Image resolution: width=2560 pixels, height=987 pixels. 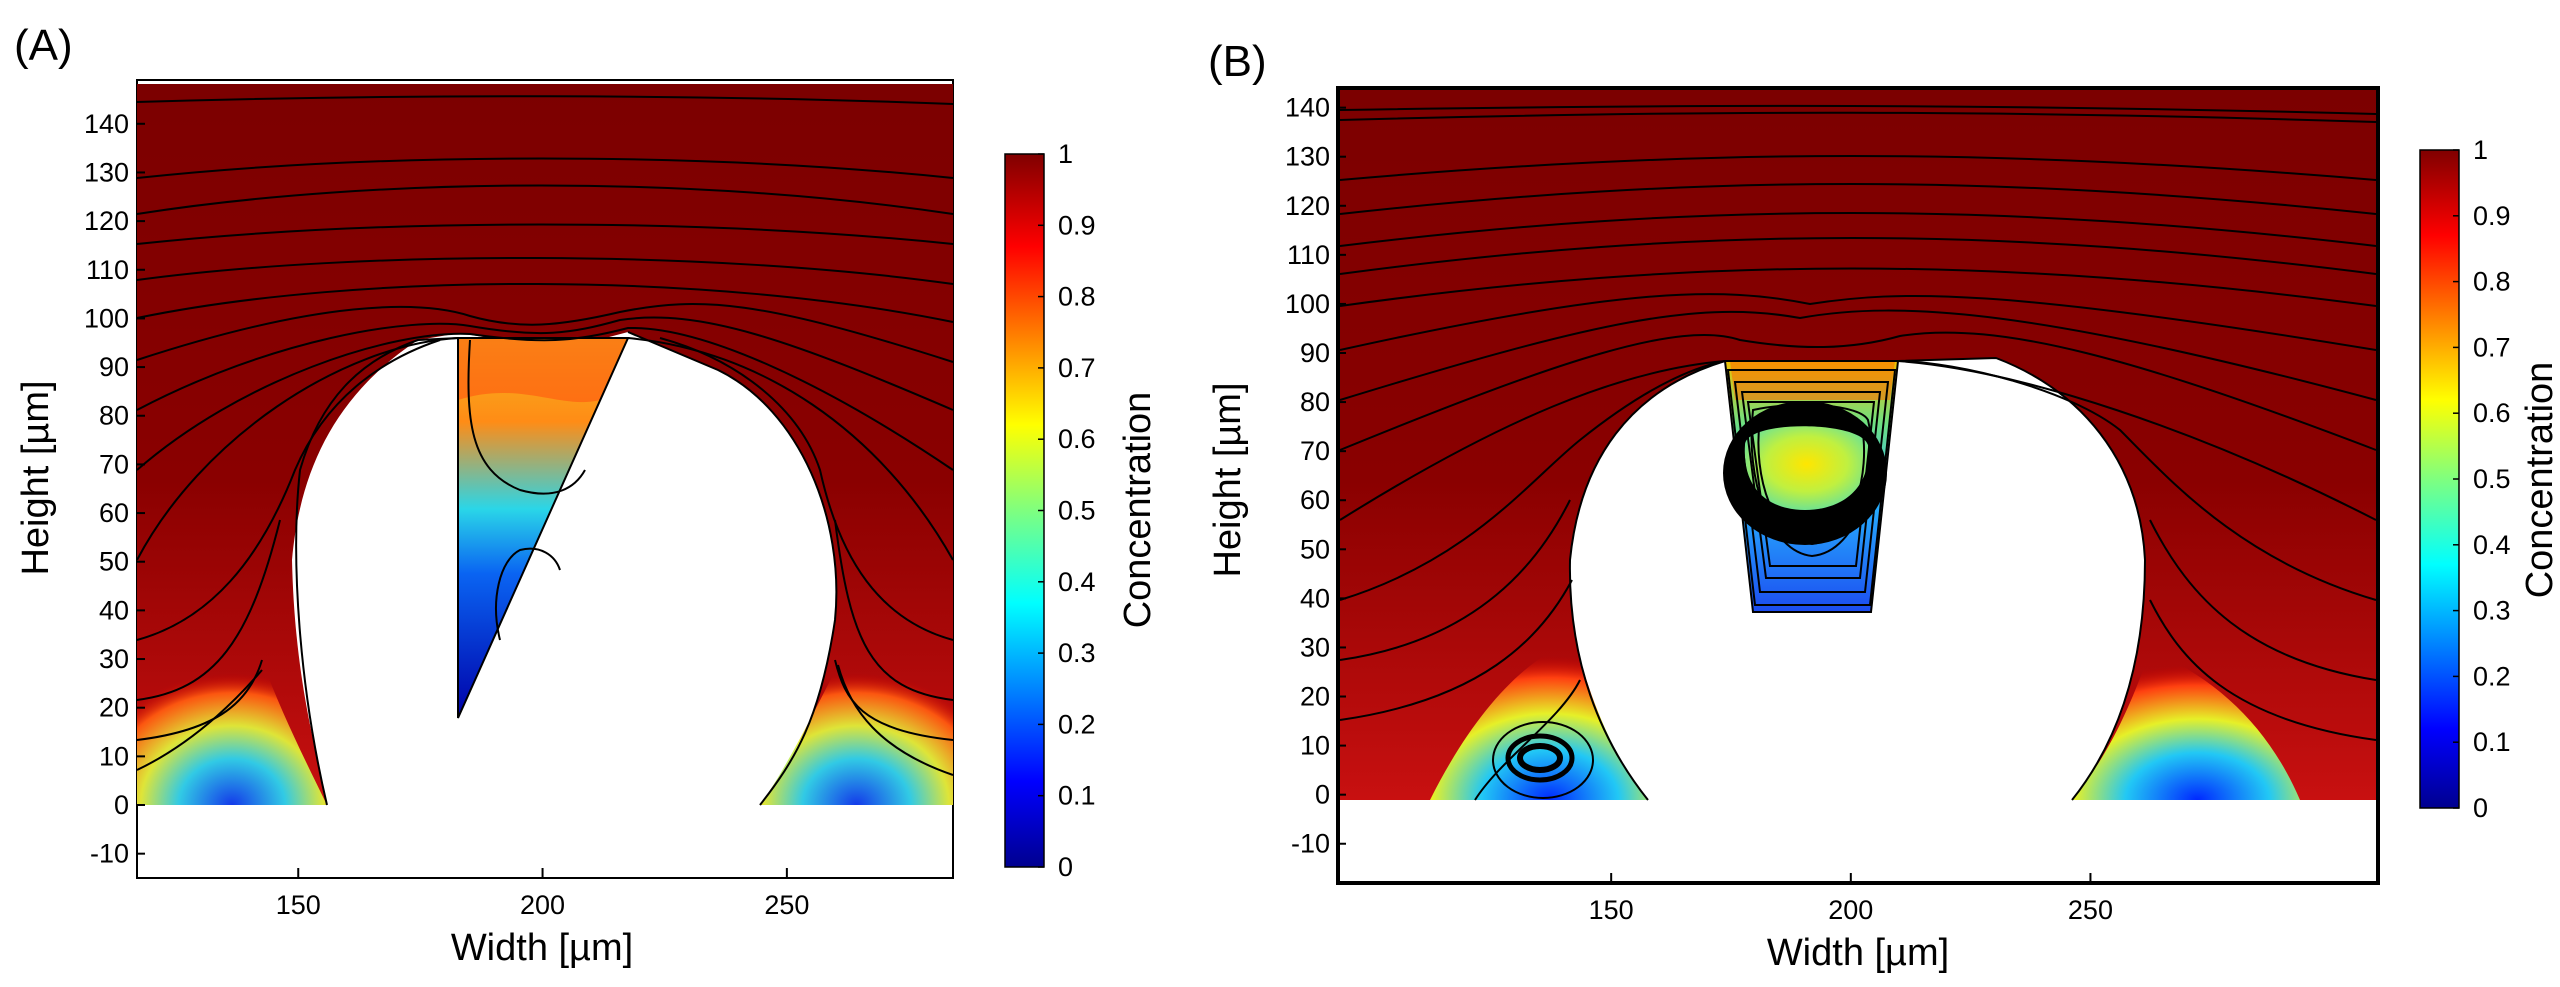 What do you see at coordinates (1237, 61) in the screenshot?
I see `panel-b-label: (B)` at bounding box center [1237, 61].